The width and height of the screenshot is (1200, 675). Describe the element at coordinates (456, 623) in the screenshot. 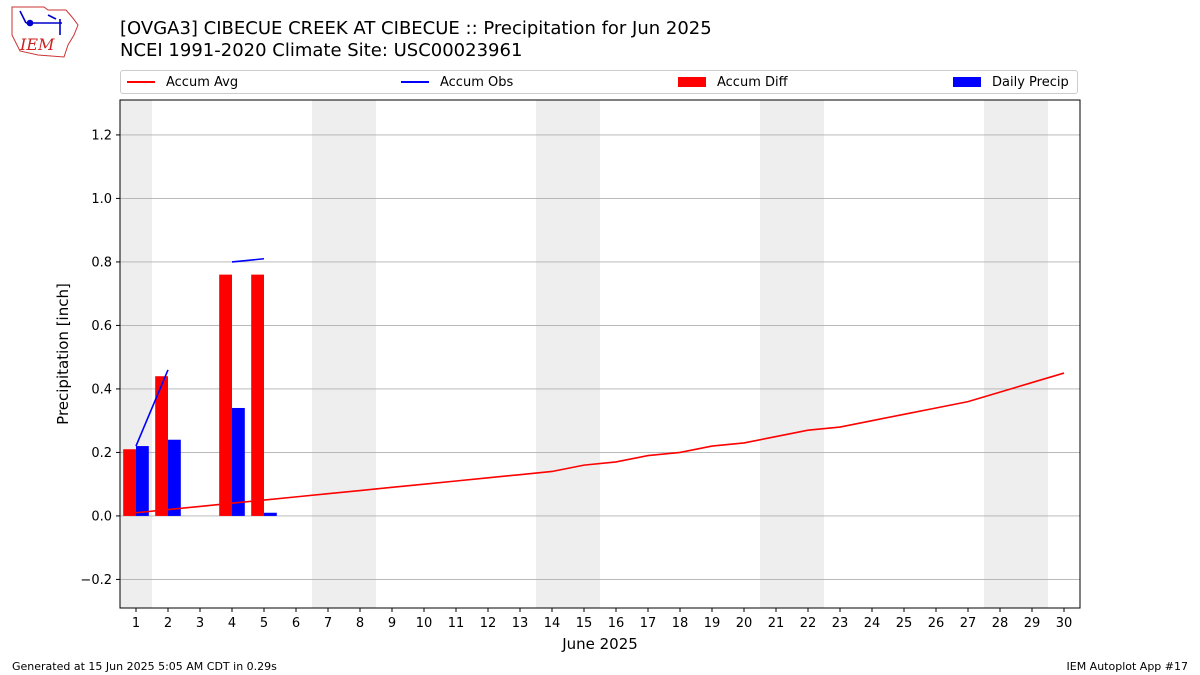

I see `x-tick-label: 11` at that location.